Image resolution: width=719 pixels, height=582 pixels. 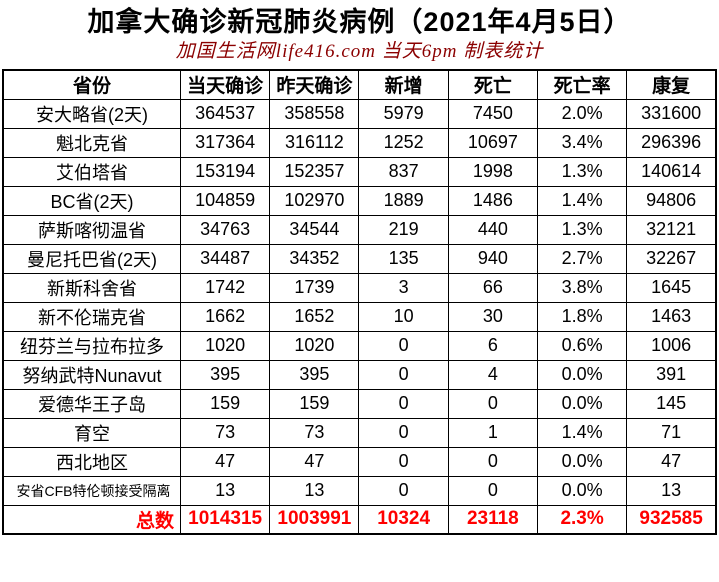 What do you see at coordinates (225, 490) in the screenshot?
I see `today-confirmed: 13` at bounding box center [225, 490].